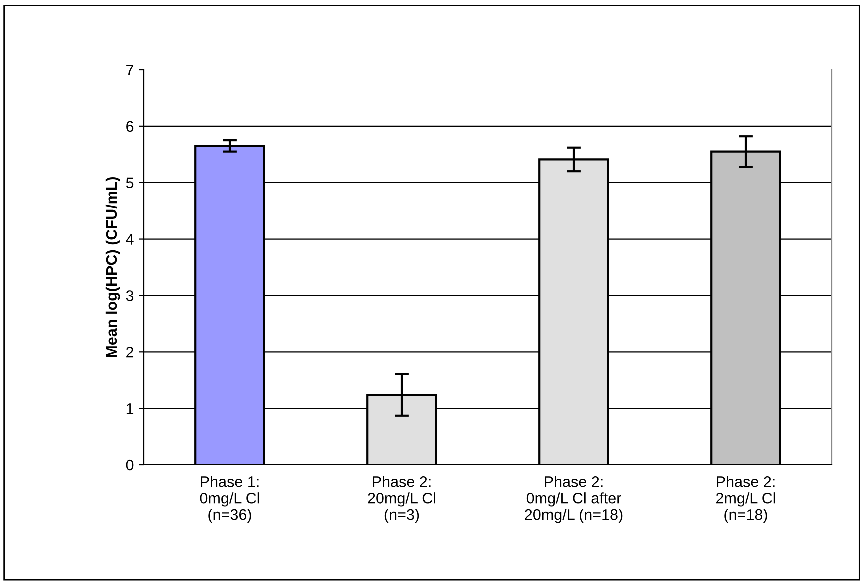 The width and height of the screenshot is (864, 583). What do you see at coordinates (130, 465) in the screenshot?
I see `y-tick-label: 0` at bounding box center [130, 465].